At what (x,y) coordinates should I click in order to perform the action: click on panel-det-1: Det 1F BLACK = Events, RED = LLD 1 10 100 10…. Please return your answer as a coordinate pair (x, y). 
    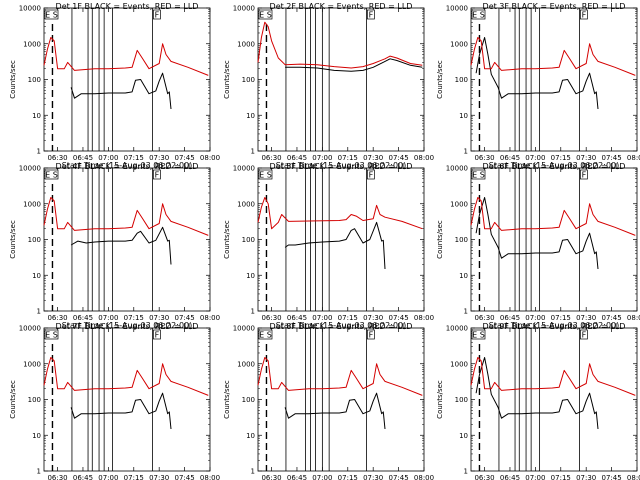
    Looking at the image, I should click on (114, 86).